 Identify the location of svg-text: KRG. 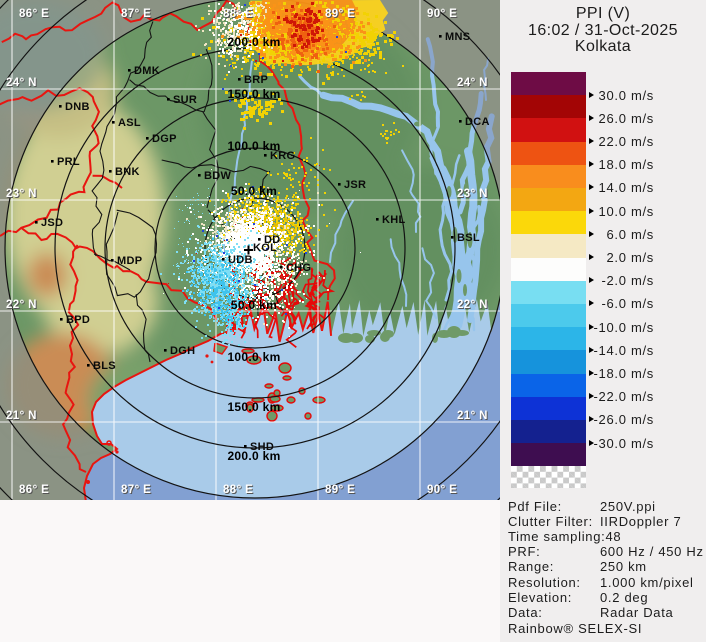
(282, 156).